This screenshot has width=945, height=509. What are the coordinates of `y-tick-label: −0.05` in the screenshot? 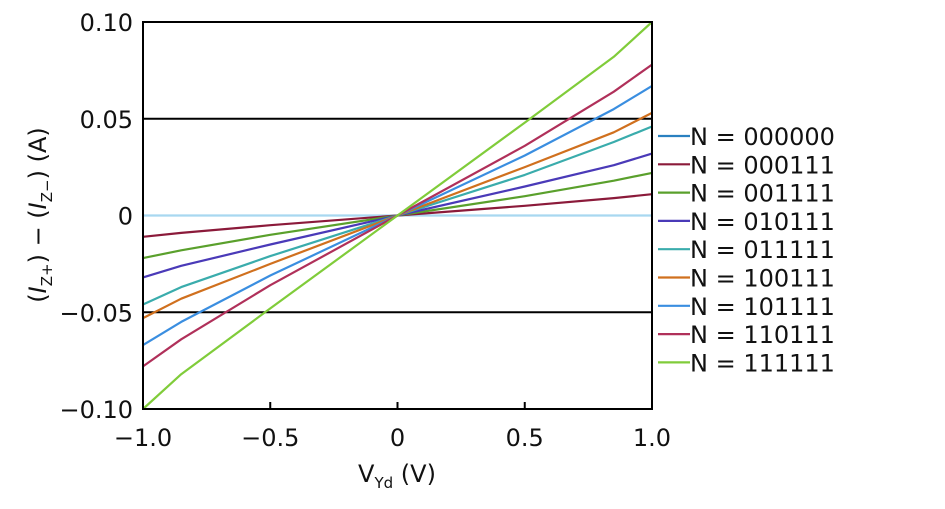 It's located at (96, 313).